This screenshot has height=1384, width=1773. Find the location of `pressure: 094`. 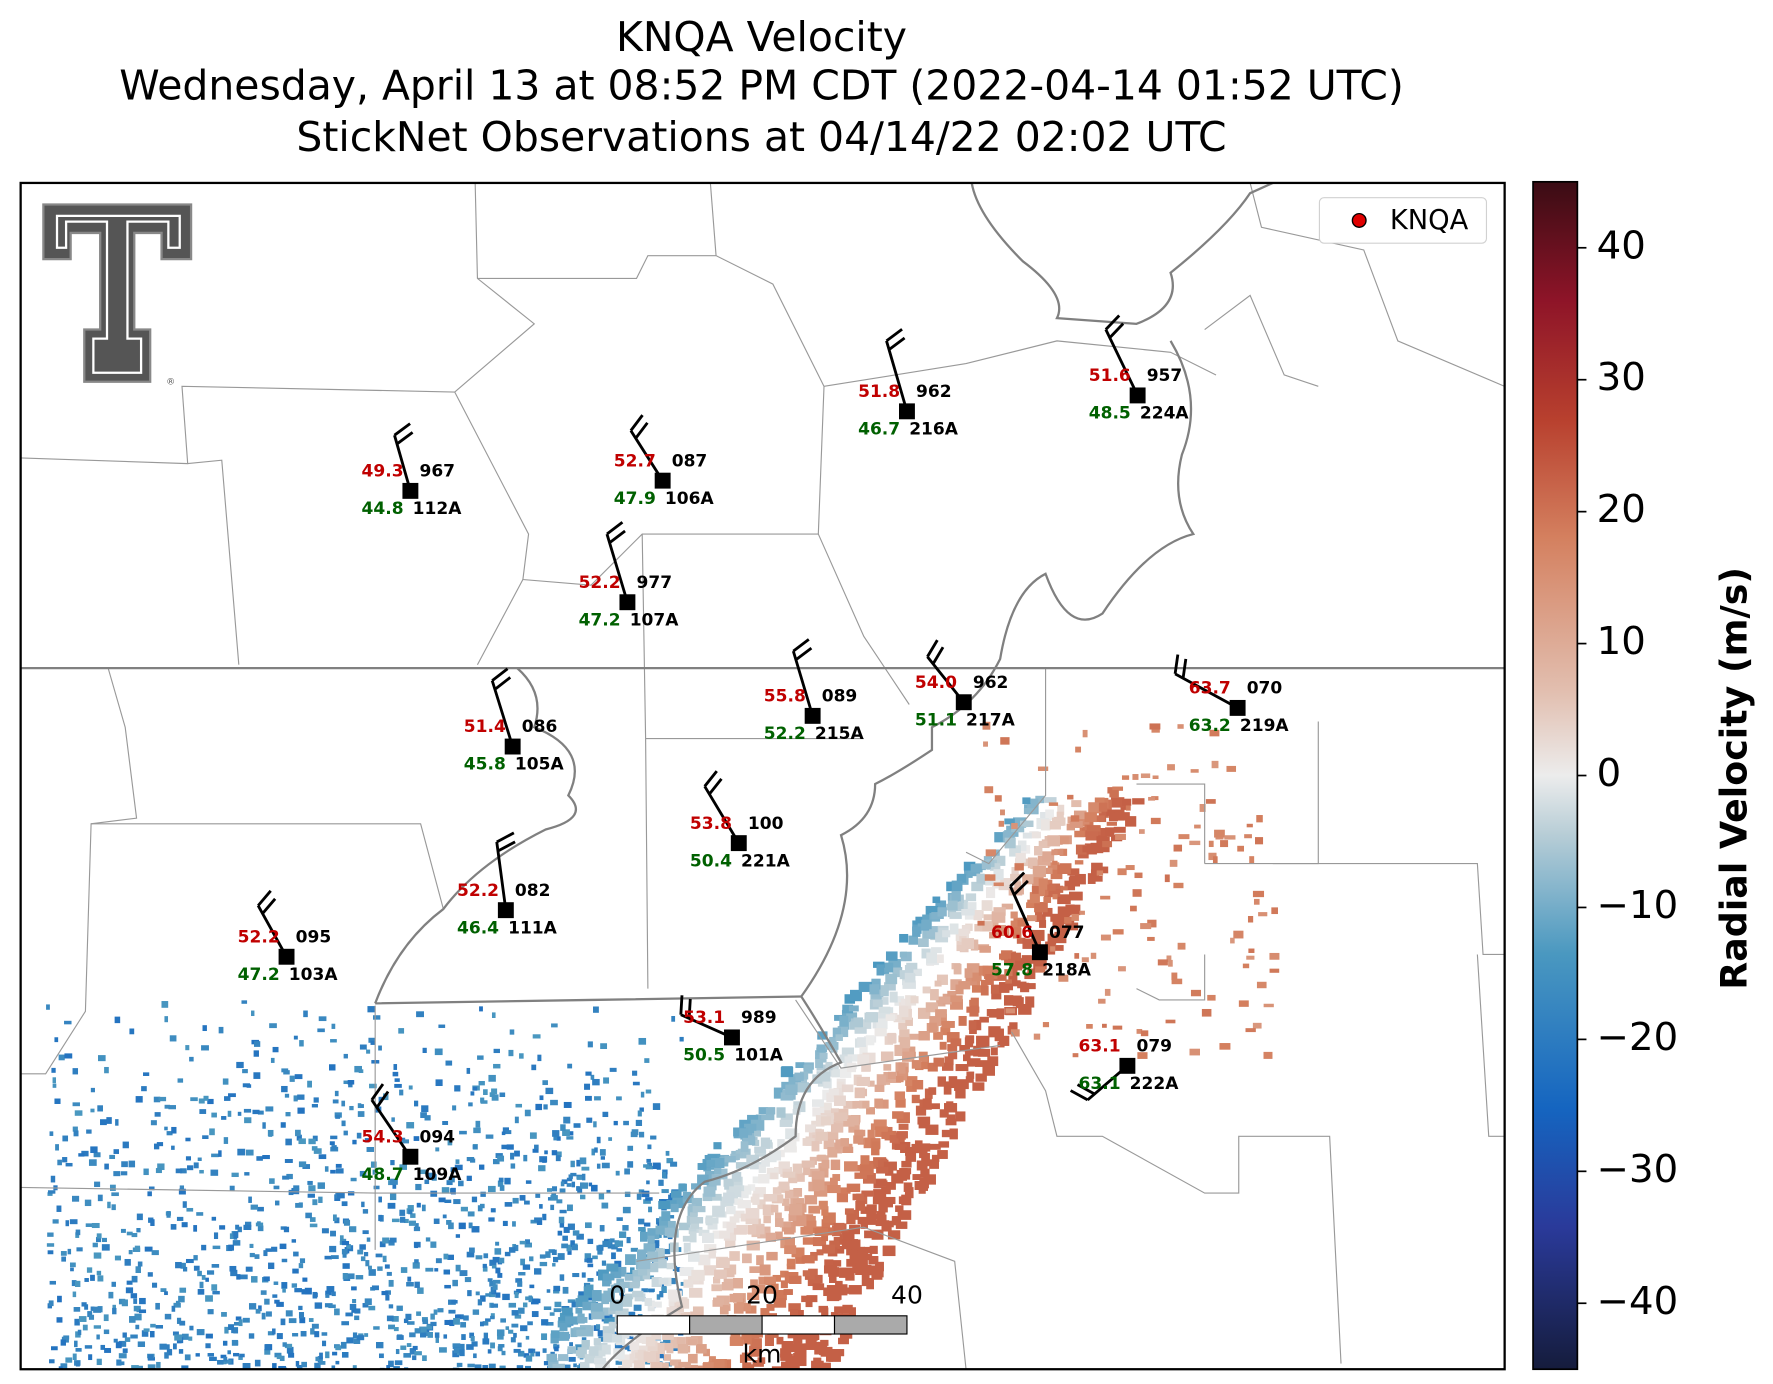

pressure: 094 is located at coordinates (437, 1137).